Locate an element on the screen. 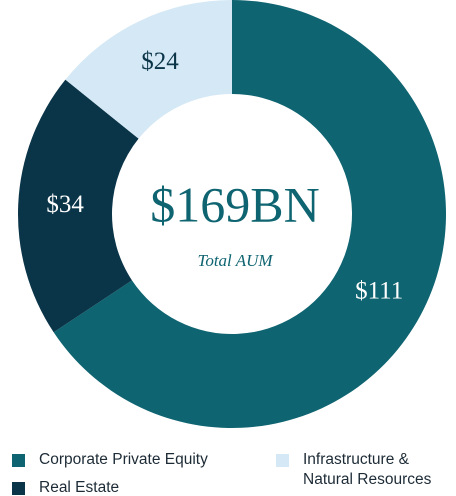  value-label: $111 is located at coordinates (379, 291).